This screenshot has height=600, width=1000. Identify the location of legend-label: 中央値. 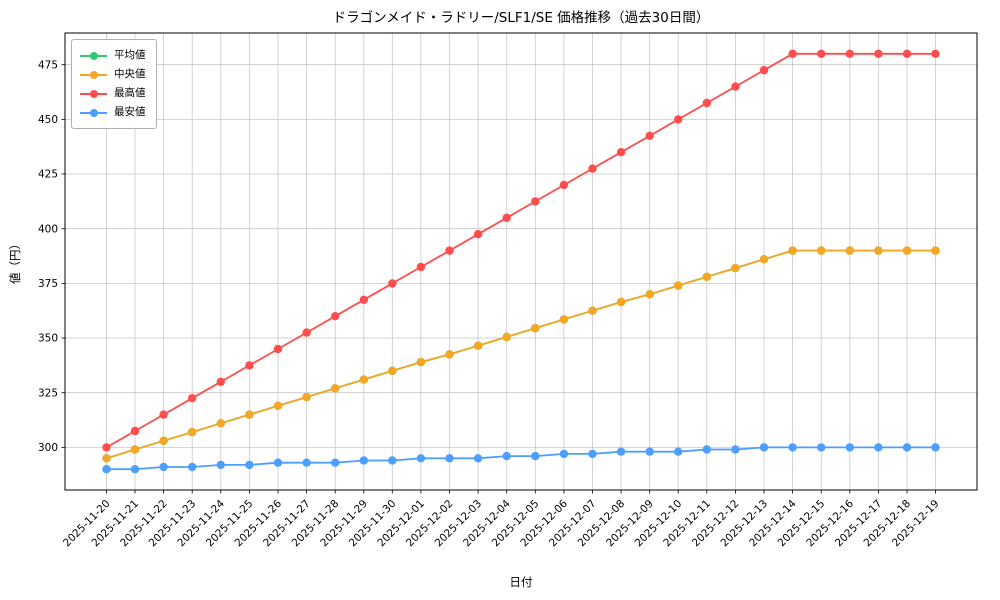
(130, 74).